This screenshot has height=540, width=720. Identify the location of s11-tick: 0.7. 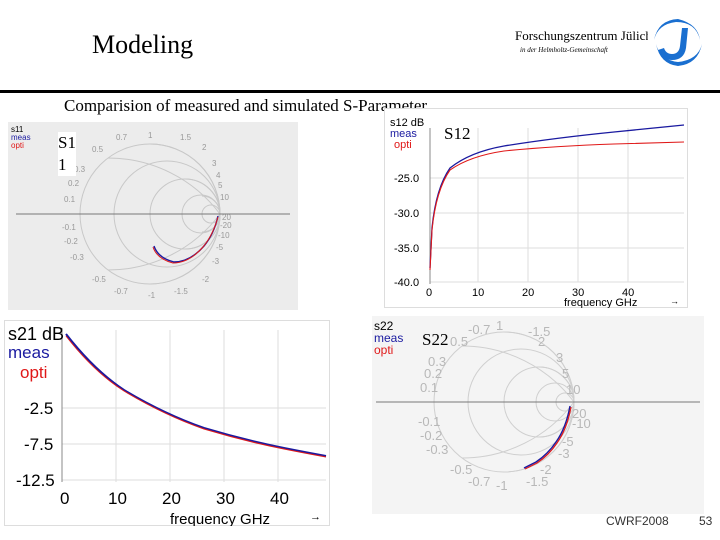
(122, 137).